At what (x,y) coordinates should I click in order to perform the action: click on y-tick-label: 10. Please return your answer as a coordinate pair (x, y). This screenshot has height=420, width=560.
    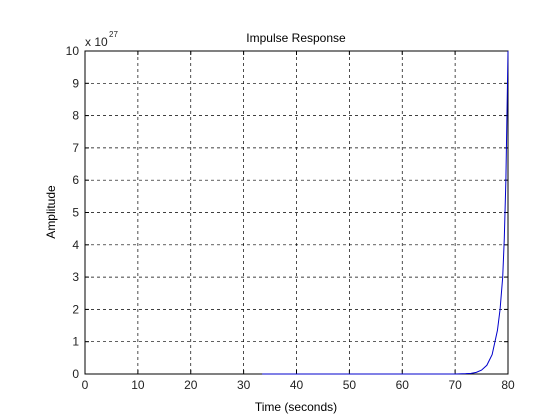
    Looking at the image, I should click on (73, 51).